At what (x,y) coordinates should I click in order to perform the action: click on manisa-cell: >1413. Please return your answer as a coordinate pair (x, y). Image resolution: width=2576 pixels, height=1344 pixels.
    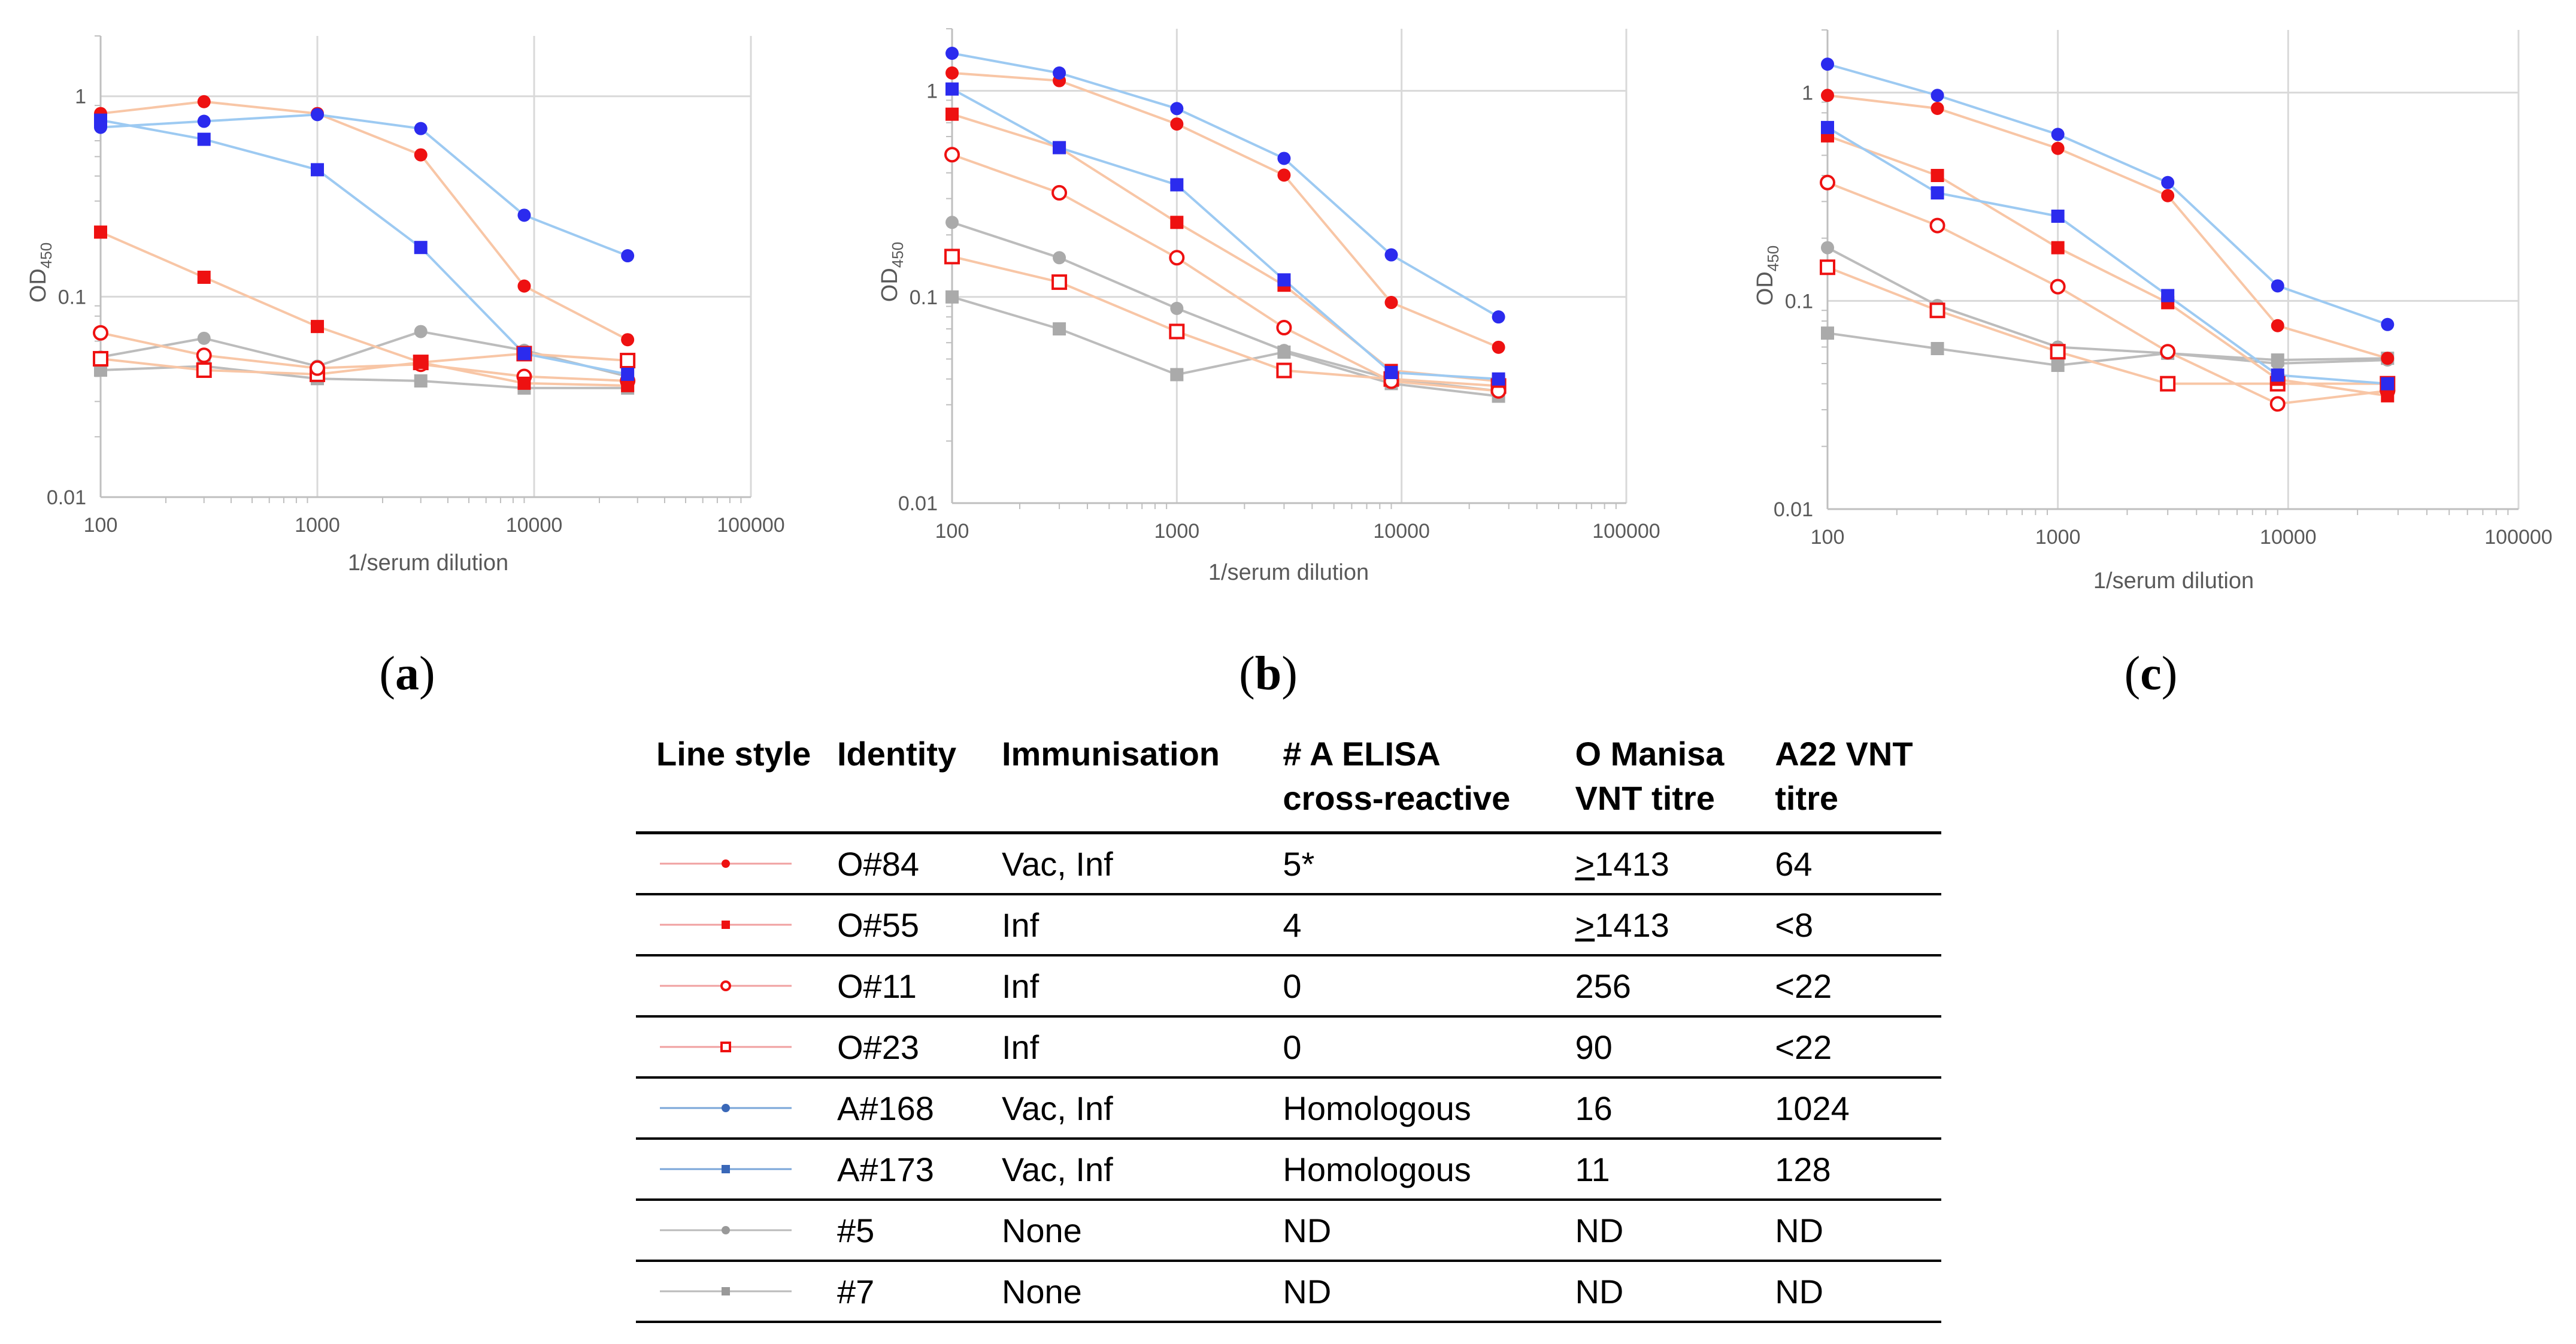
    Looking at the image, I should click on (1654, 925).